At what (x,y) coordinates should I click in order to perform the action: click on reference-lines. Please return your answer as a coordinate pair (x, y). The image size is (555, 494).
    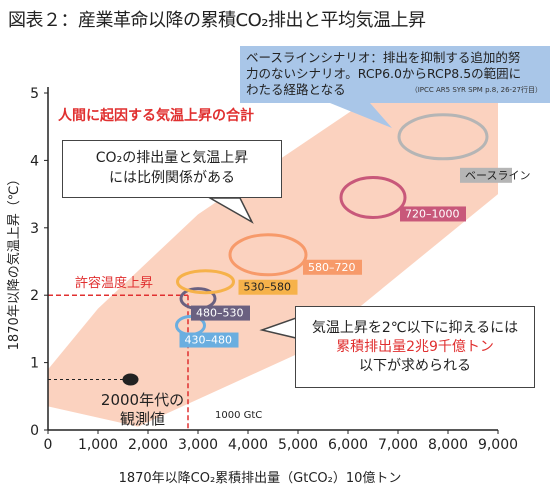
    Looking at the image, I should click on (118, 362).